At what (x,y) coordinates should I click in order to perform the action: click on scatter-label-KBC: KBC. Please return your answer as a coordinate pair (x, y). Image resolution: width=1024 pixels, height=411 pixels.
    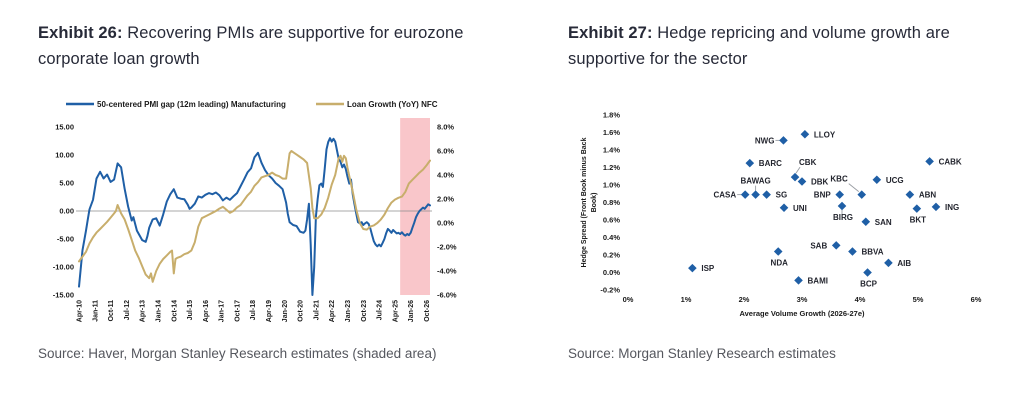
    Looking at the image, I should click on (839, 179).